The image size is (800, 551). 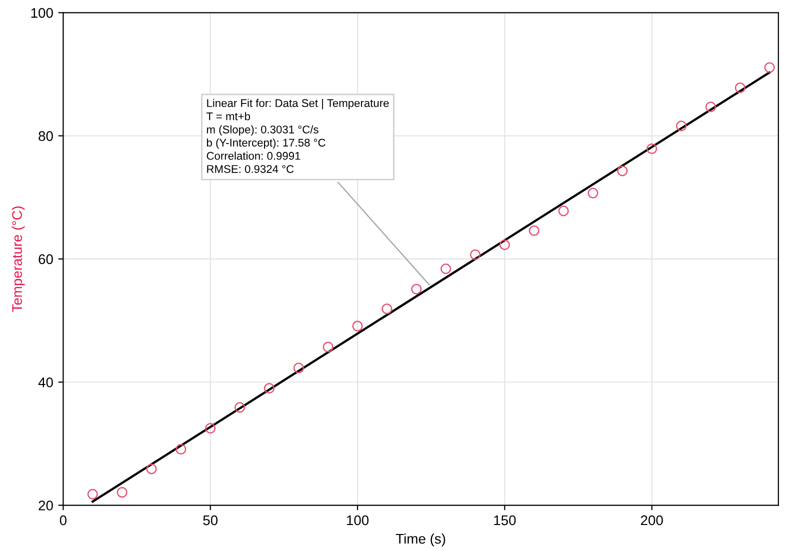 I want to click on y-tick-label: 80, so click(x=45, y=136).